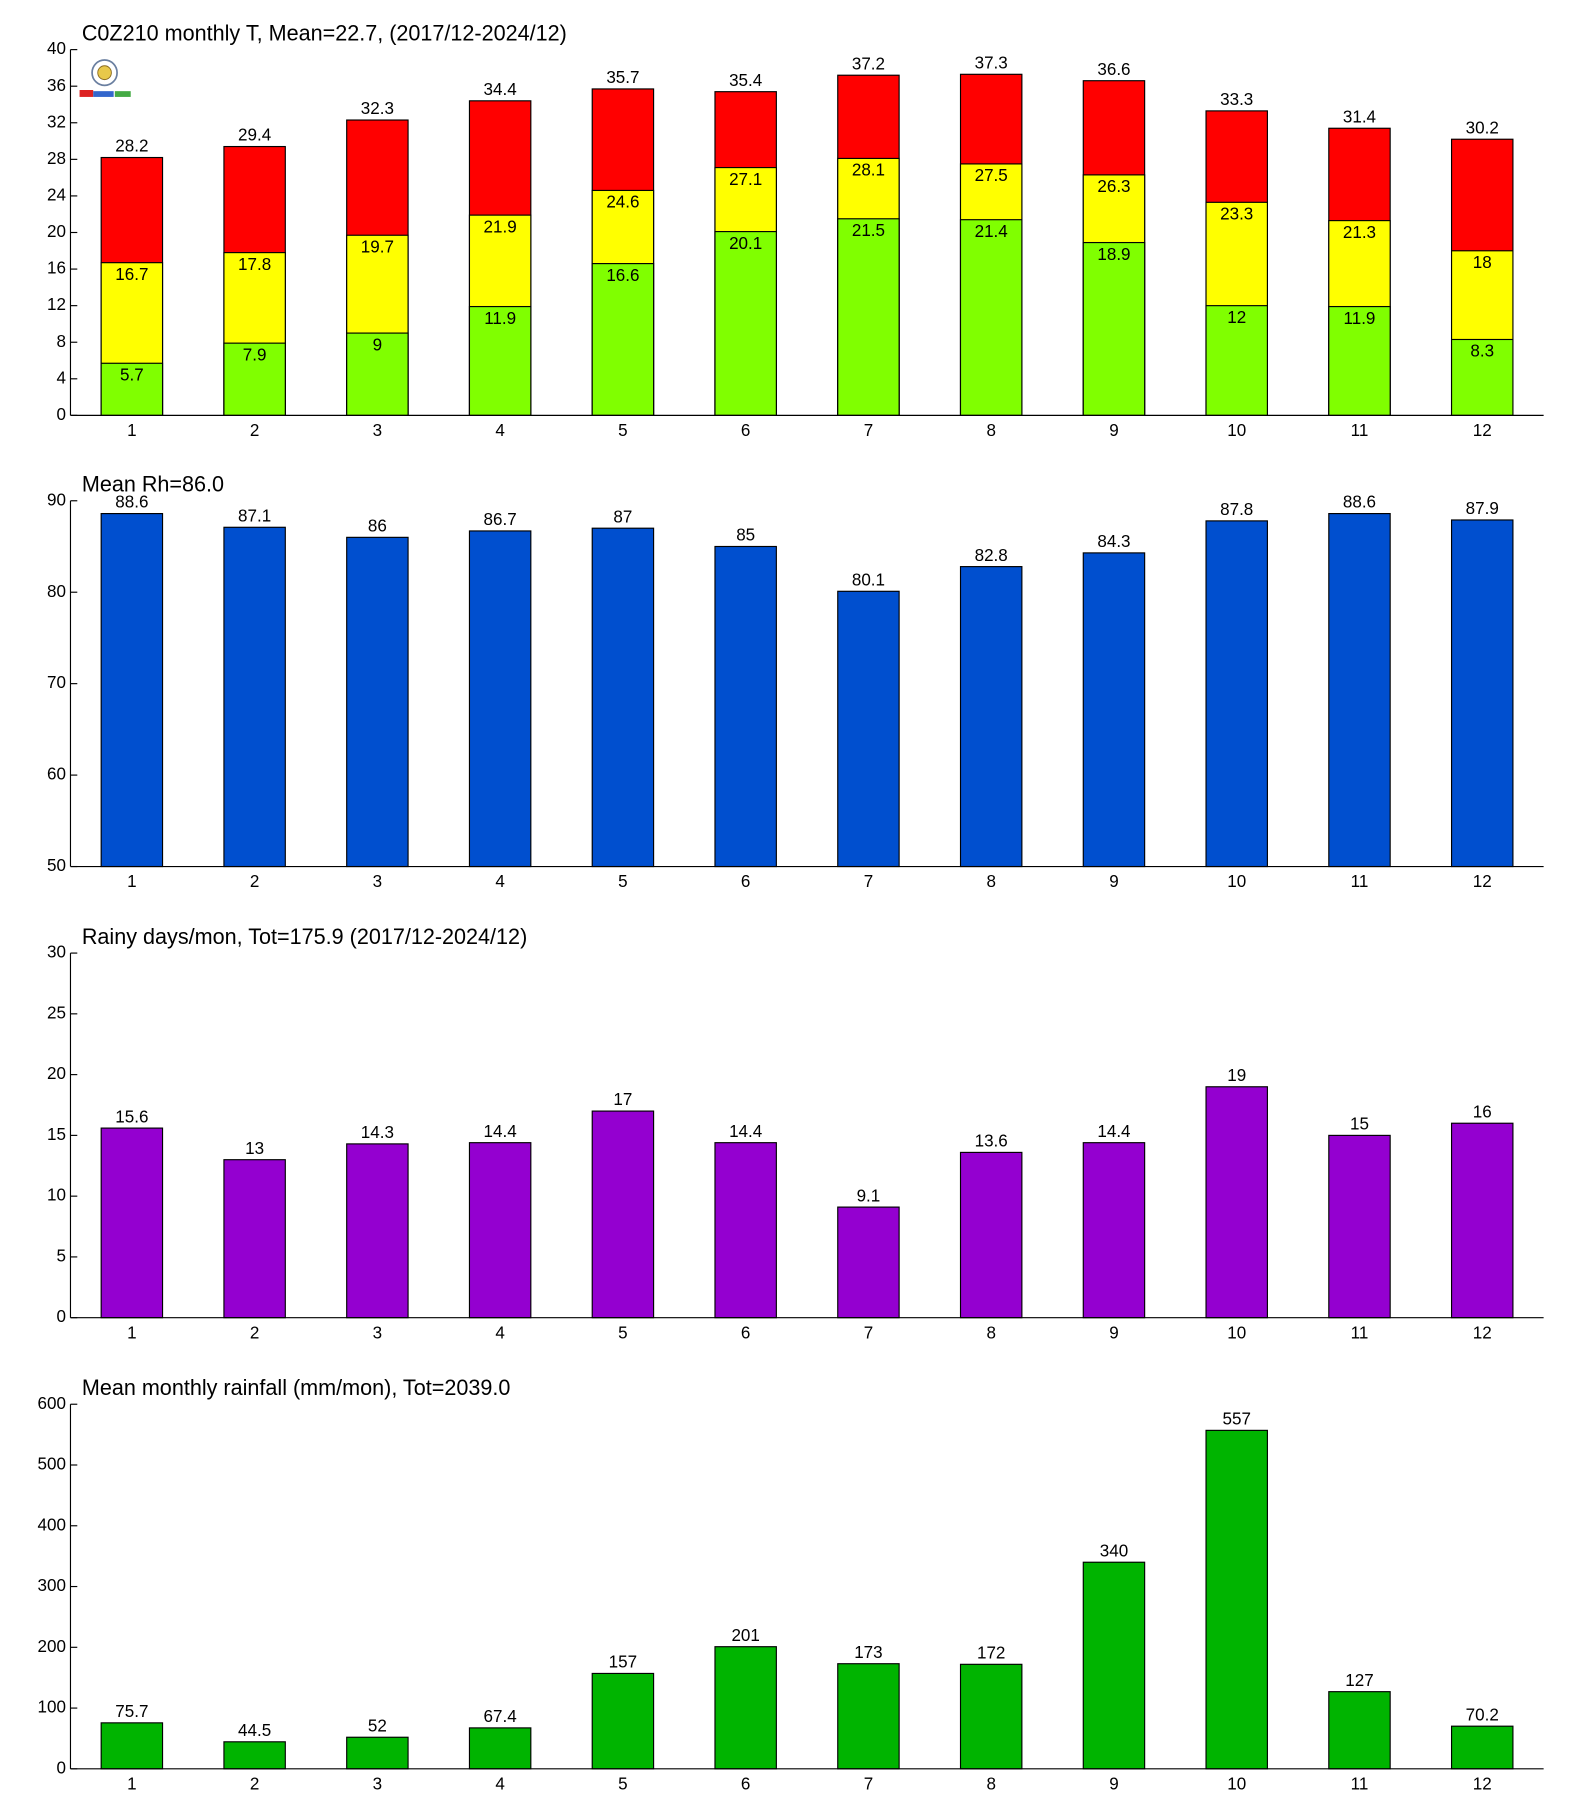  What do you see at coordinates (745, 243) in the screenshot?
I see `data-label: 20.1` at bounding box center [745, 243].